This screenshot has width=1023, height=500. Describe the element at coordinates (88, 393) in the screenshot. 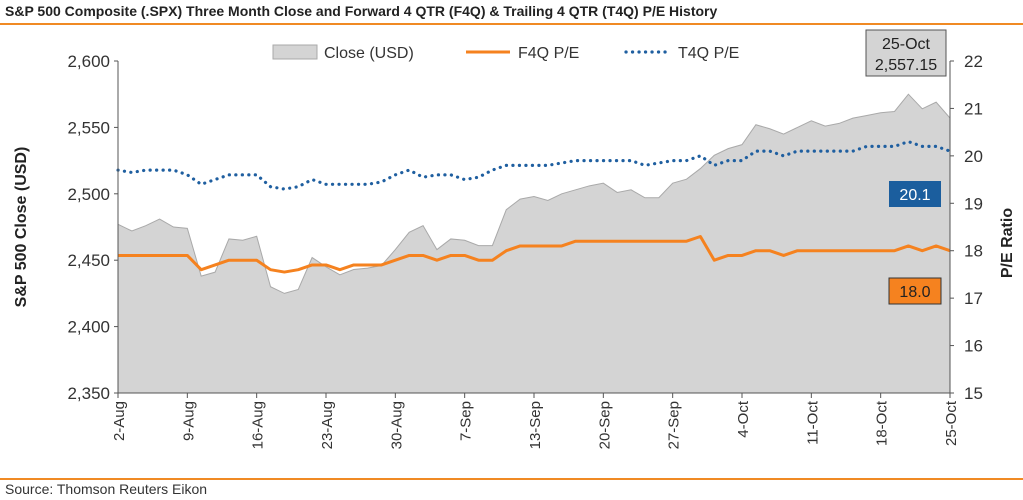

I see `left-tick-label: 2,350` at that location.